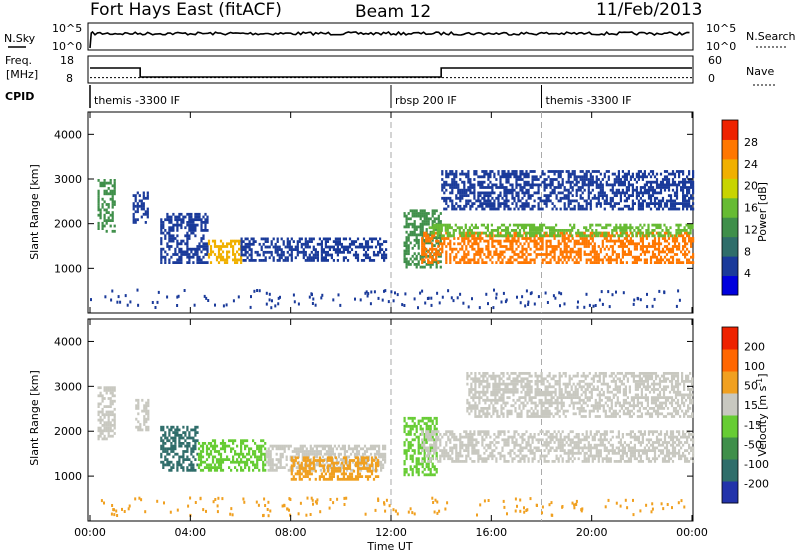  I want to click on ytick-label: 3000, so click(68, 179).